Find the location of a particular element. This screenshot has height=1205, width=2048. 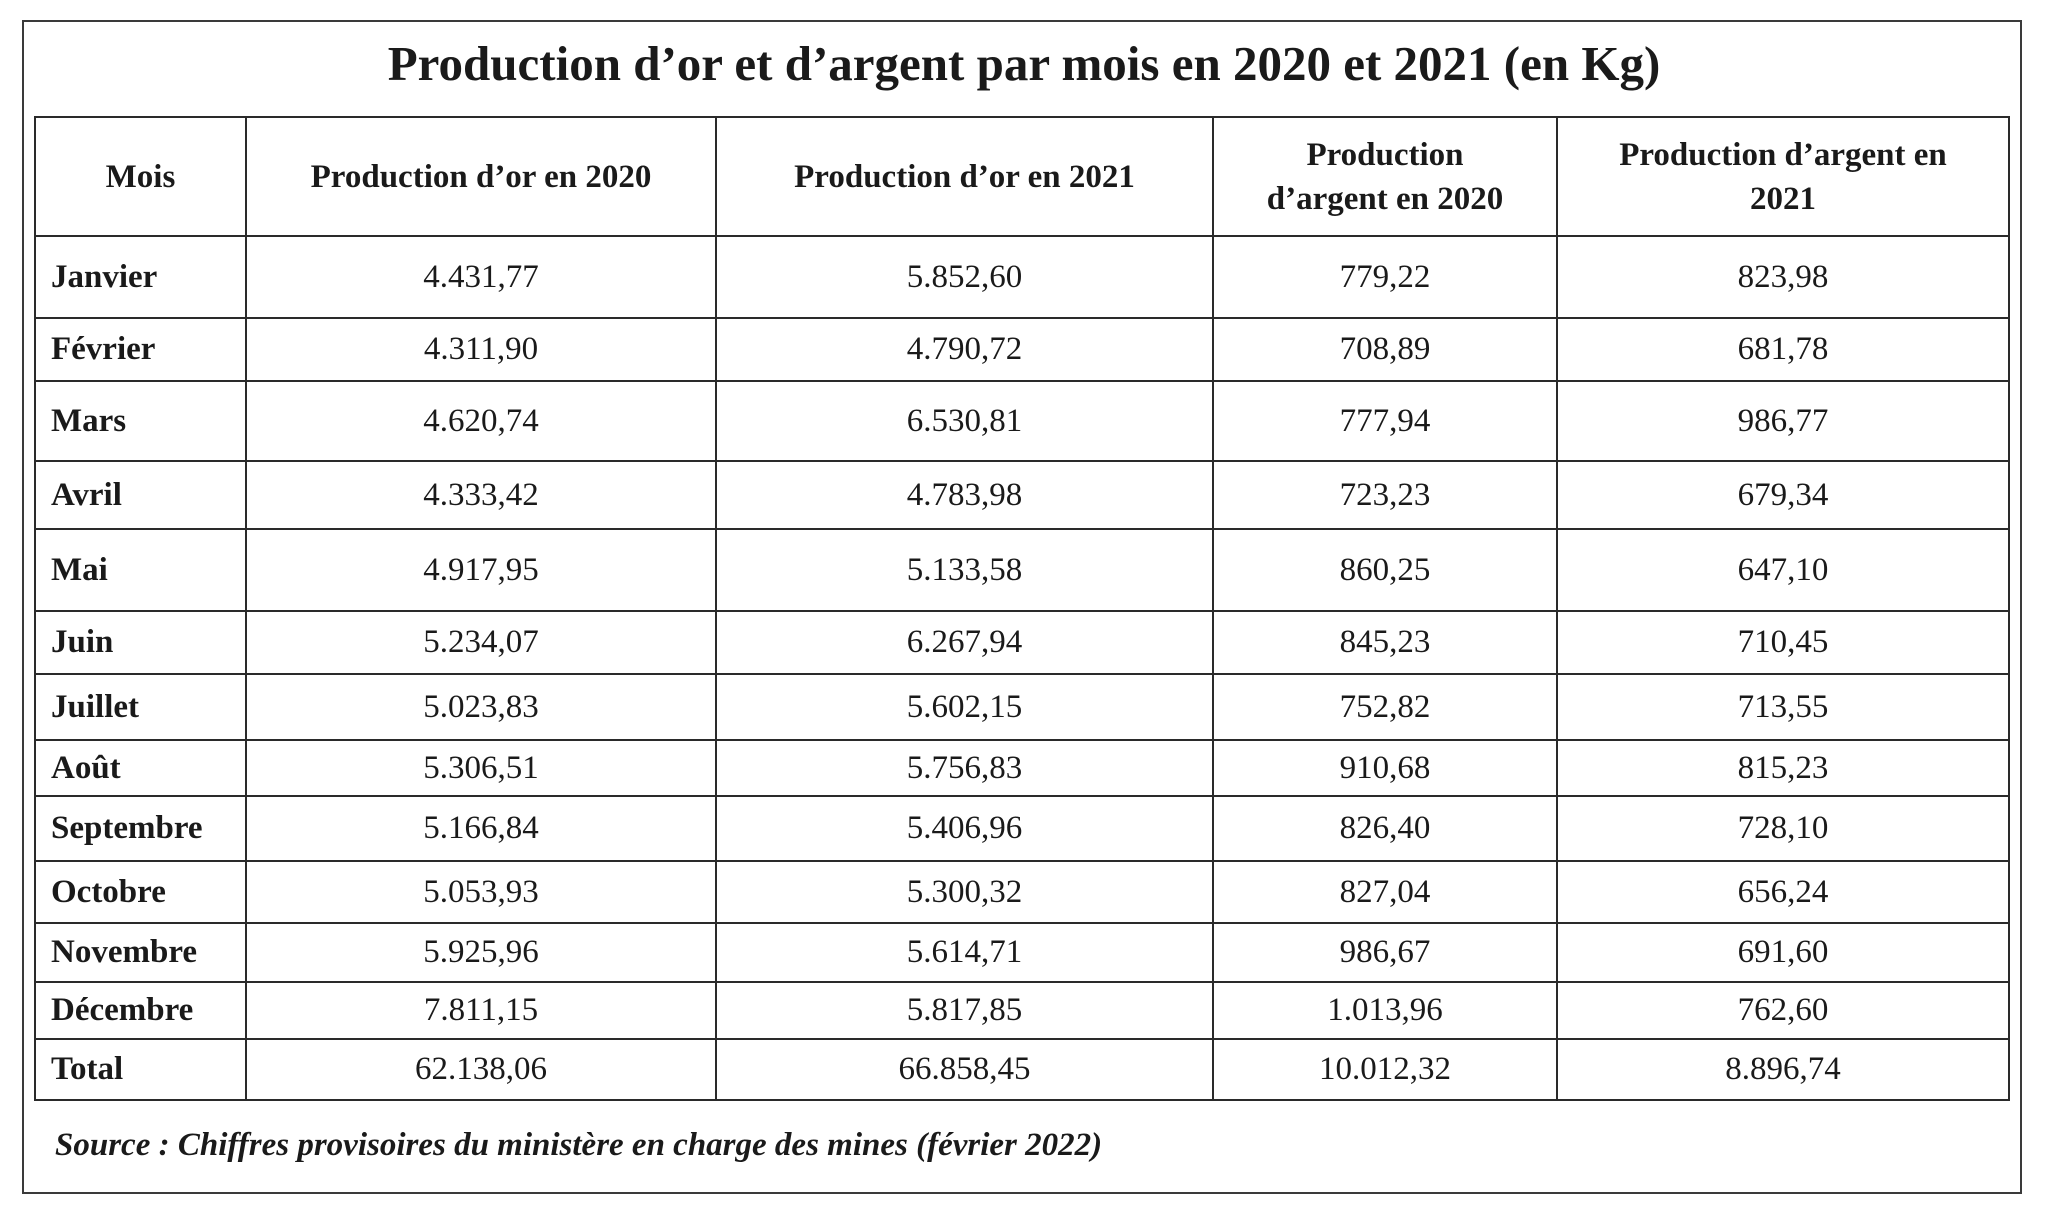

cell-argent-2020: 845,23 is located at coordinates (1385, 642).